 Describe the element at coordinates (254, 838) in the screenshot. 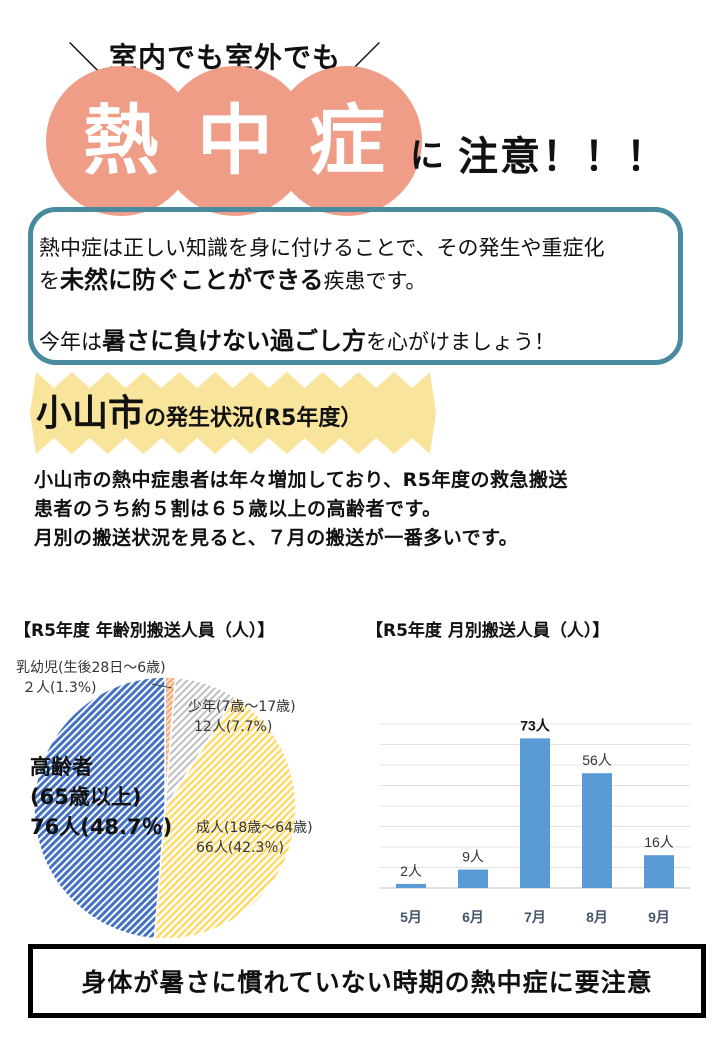

I see `pie-label-adult: 成人(18歳～64歳) 66人(42.3％)` at that location.